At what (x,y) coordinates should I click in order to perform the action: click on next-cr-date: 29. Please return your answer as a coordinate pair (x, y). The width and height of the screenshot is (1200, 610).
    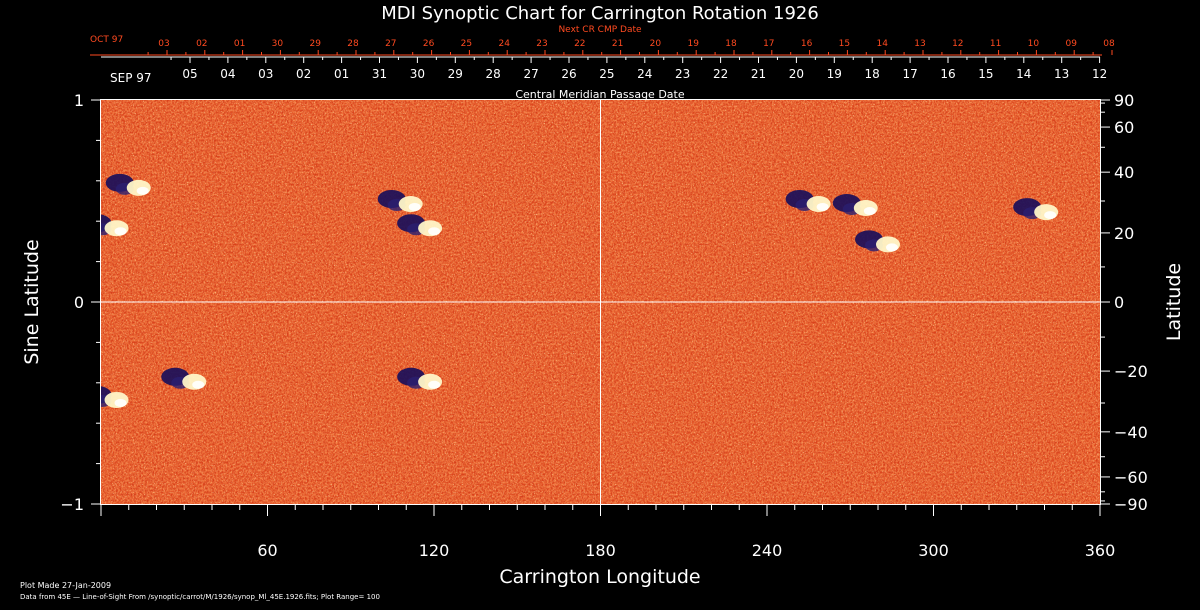
    Looking at the image, I should click on (315, 44).